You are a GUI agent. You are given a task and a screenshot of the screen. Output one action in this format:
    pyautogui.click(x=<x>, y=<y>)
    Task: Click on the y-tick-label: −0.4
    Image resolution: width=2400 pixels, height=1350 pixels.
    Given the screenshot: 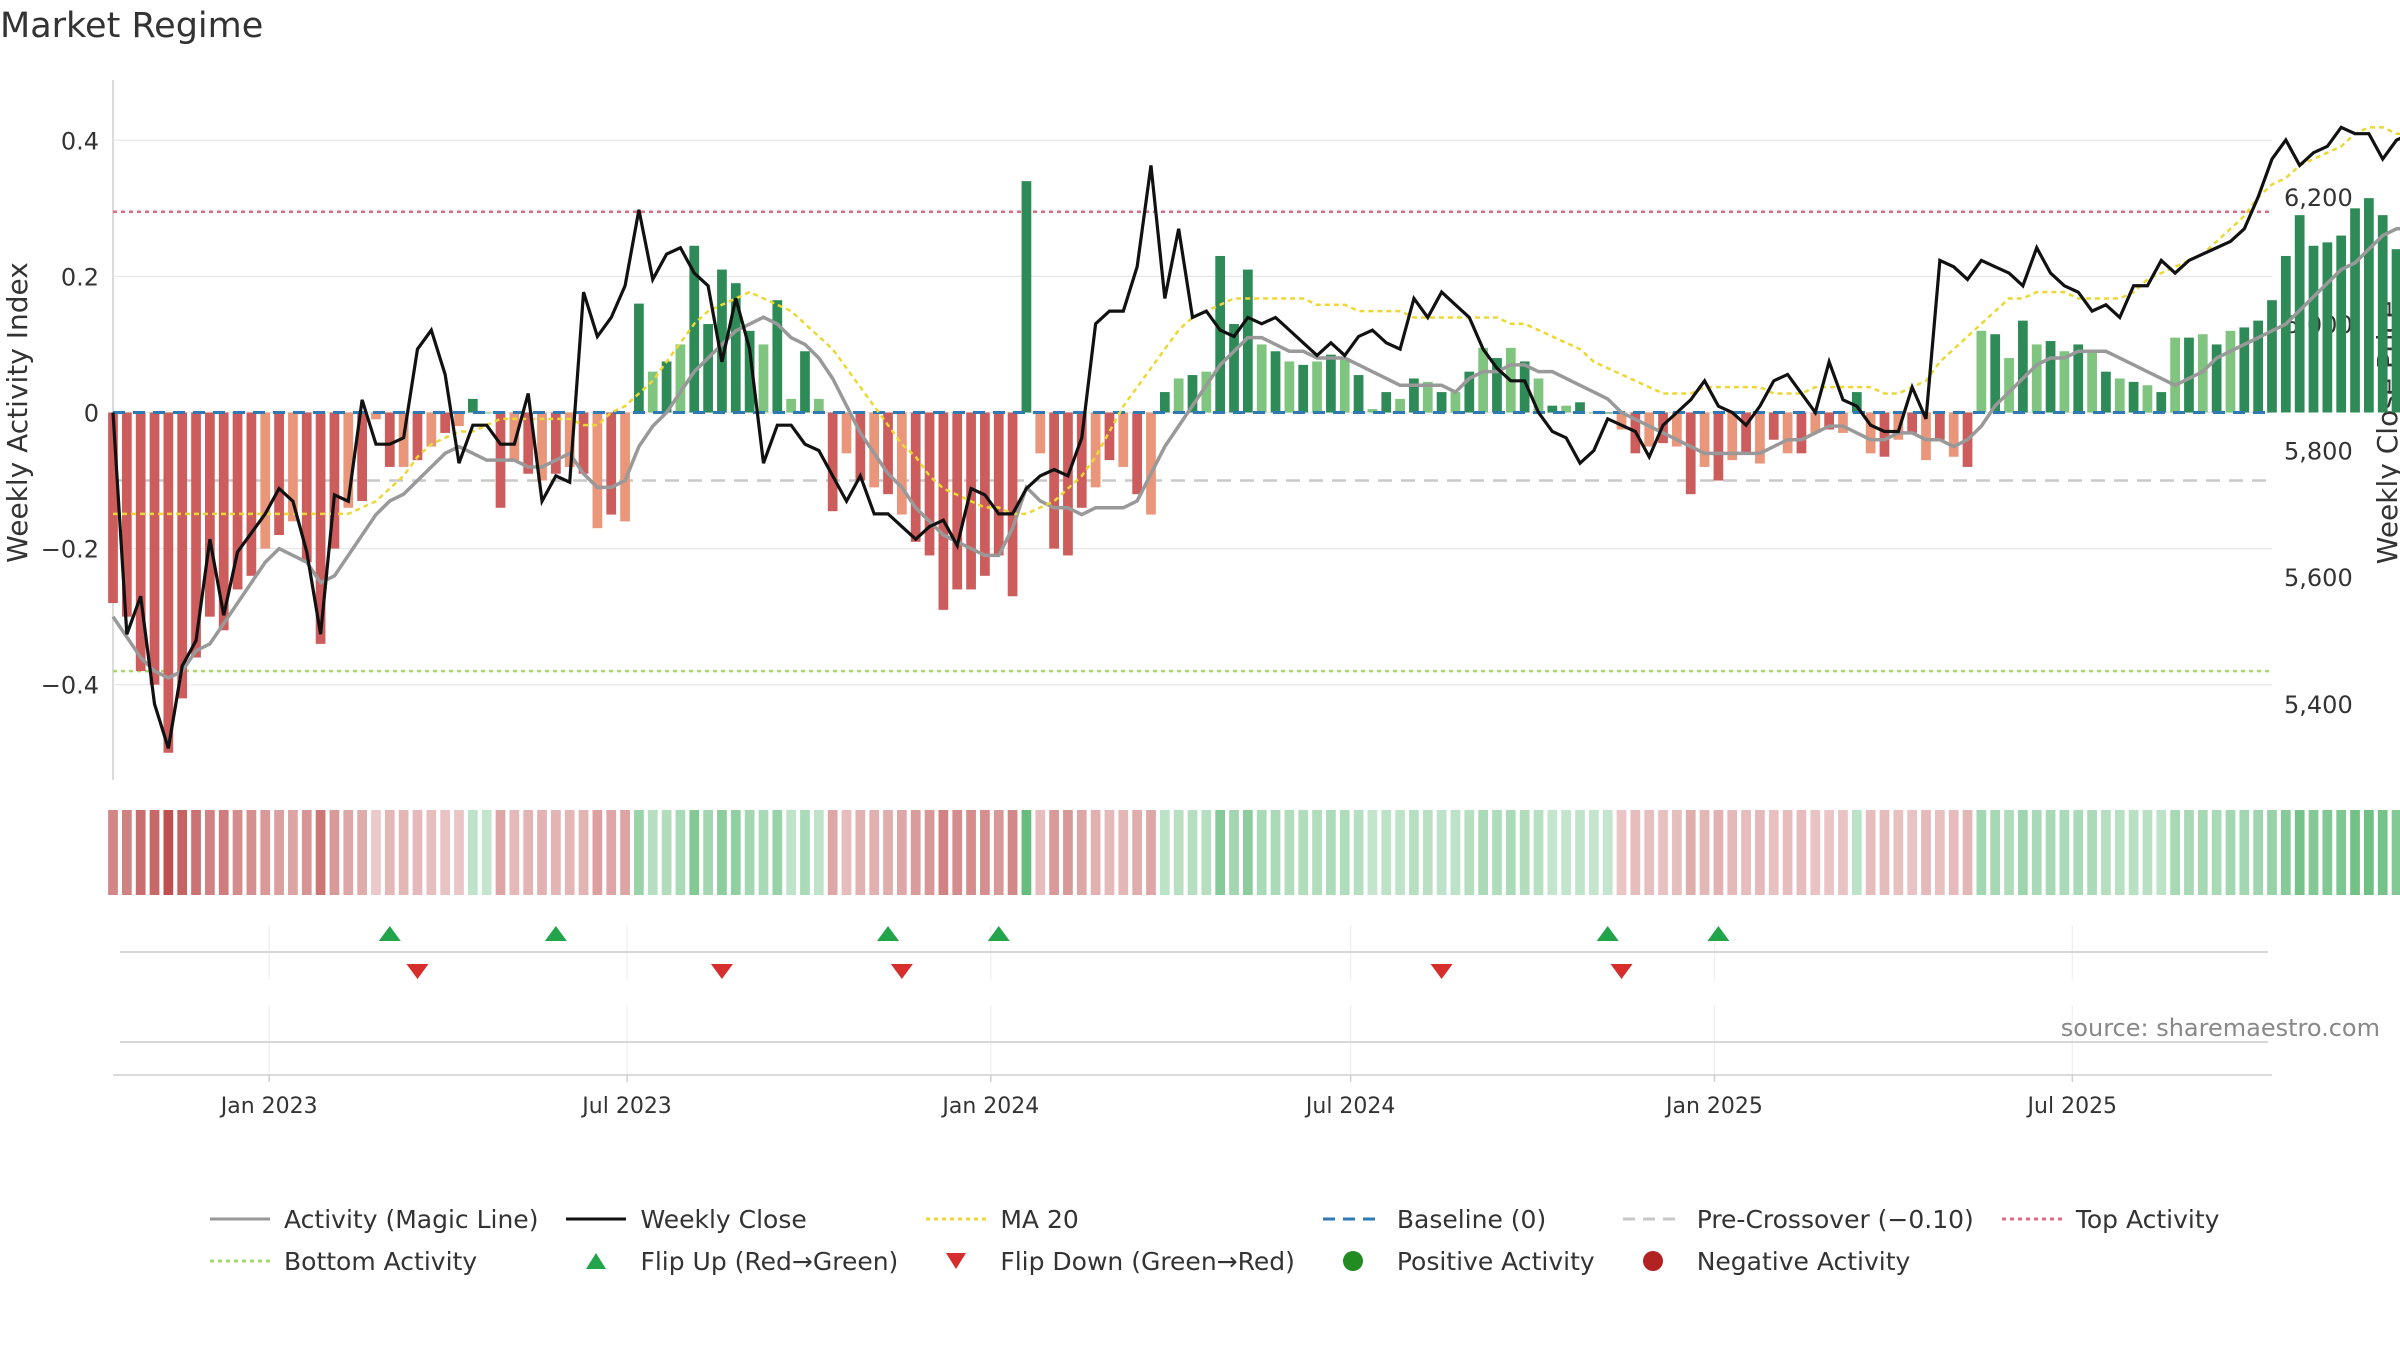 What is the action you would take?
    pyautogui.click(x=70, y=686)
    